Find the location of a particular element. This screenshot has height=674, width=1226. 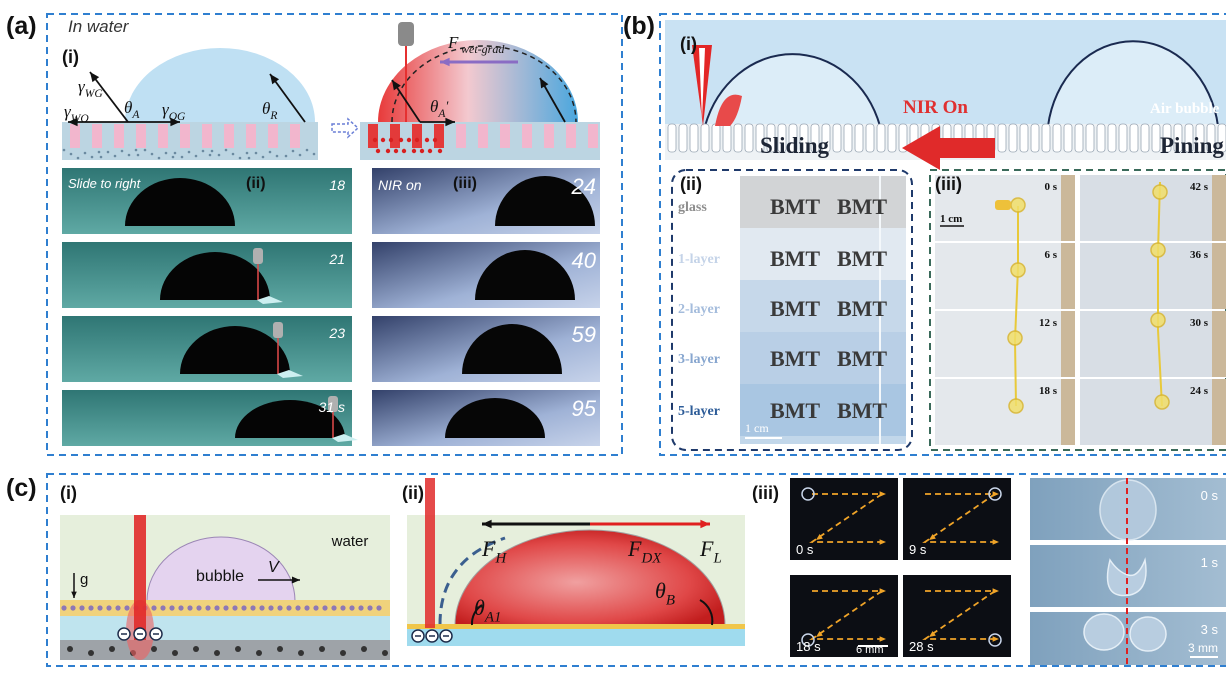

time-label: 21 is located at coordinates (336, 259).